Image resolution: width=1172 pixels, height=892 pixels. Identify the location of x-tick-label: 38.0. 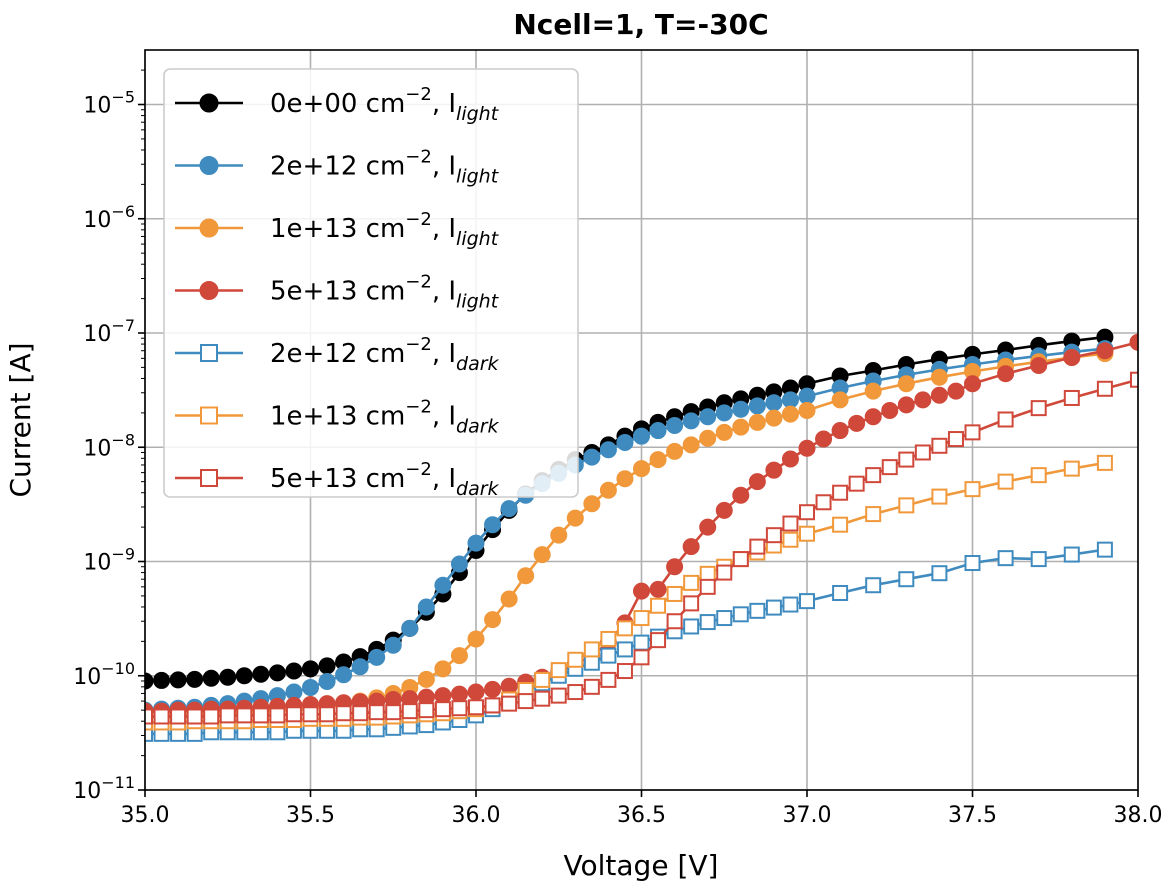
(1138, 815).